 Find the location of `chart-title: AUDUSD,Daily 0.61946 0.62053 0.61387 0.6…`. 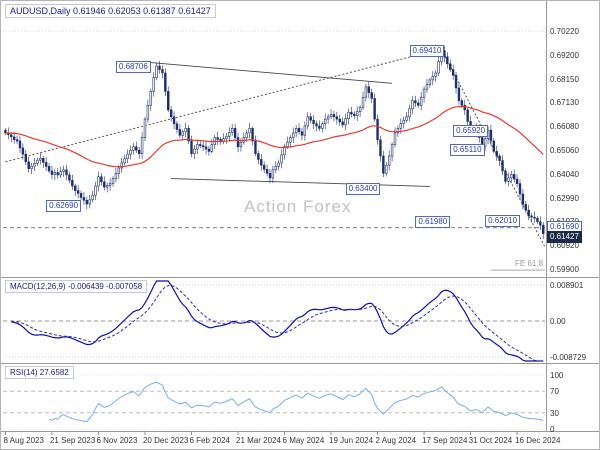

chart-title: AUDUSD,Daily 0.61946 0.62053 0.61387 0.6… is located at coordinates (110, 11).